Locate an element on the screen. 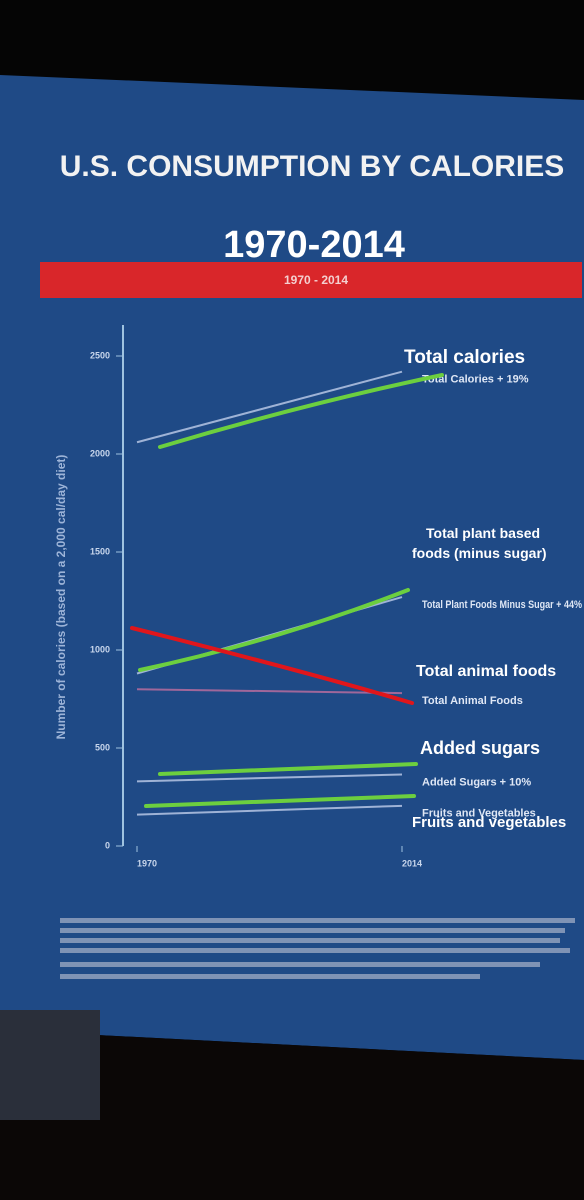  annotation: Added sugars is located at coordinates (480, 748).